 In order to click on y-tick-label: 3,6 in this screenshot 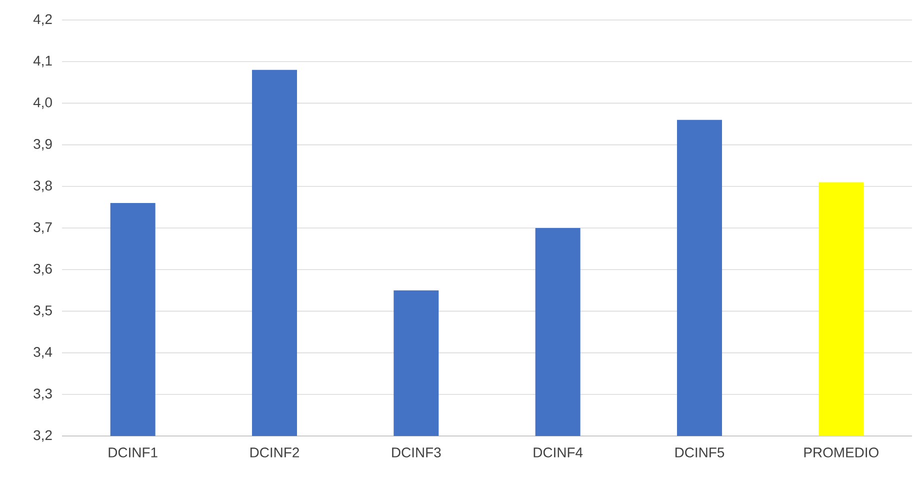, I will do `click(43, 270)`.